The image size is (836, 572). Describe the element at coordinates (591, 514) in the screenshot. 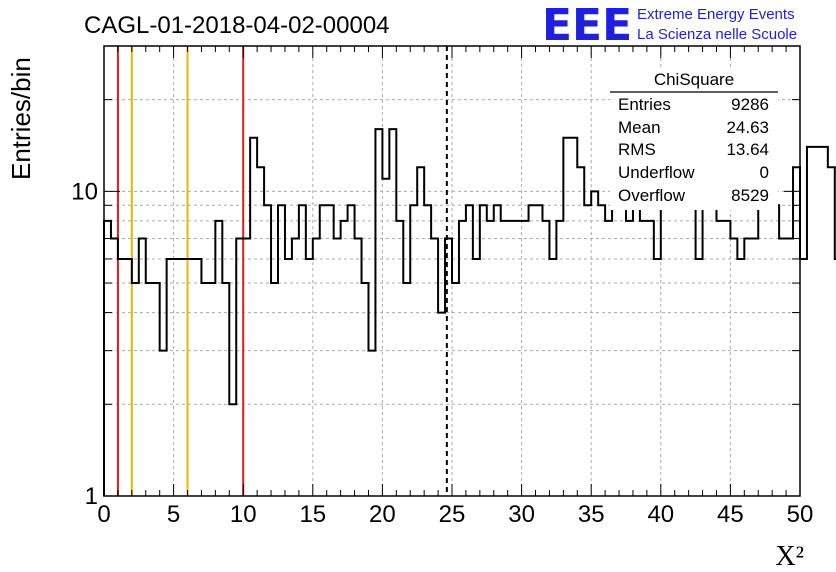

I see `x-tick-label: 35` at that location.